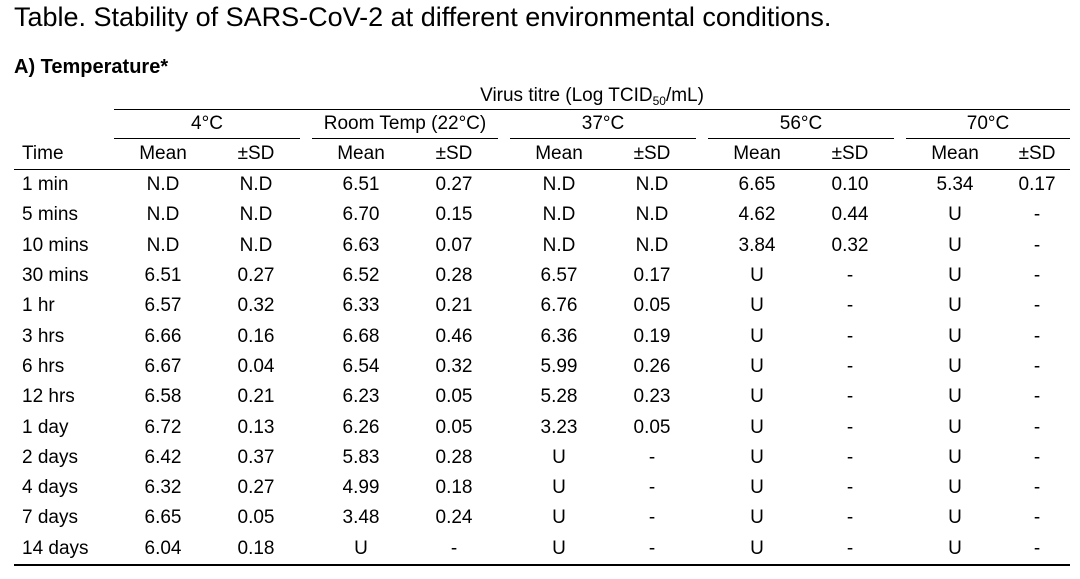  Describe the element at coordinates (559, 397) in the screenshot. I see `value-cell: 5.28` at that location.